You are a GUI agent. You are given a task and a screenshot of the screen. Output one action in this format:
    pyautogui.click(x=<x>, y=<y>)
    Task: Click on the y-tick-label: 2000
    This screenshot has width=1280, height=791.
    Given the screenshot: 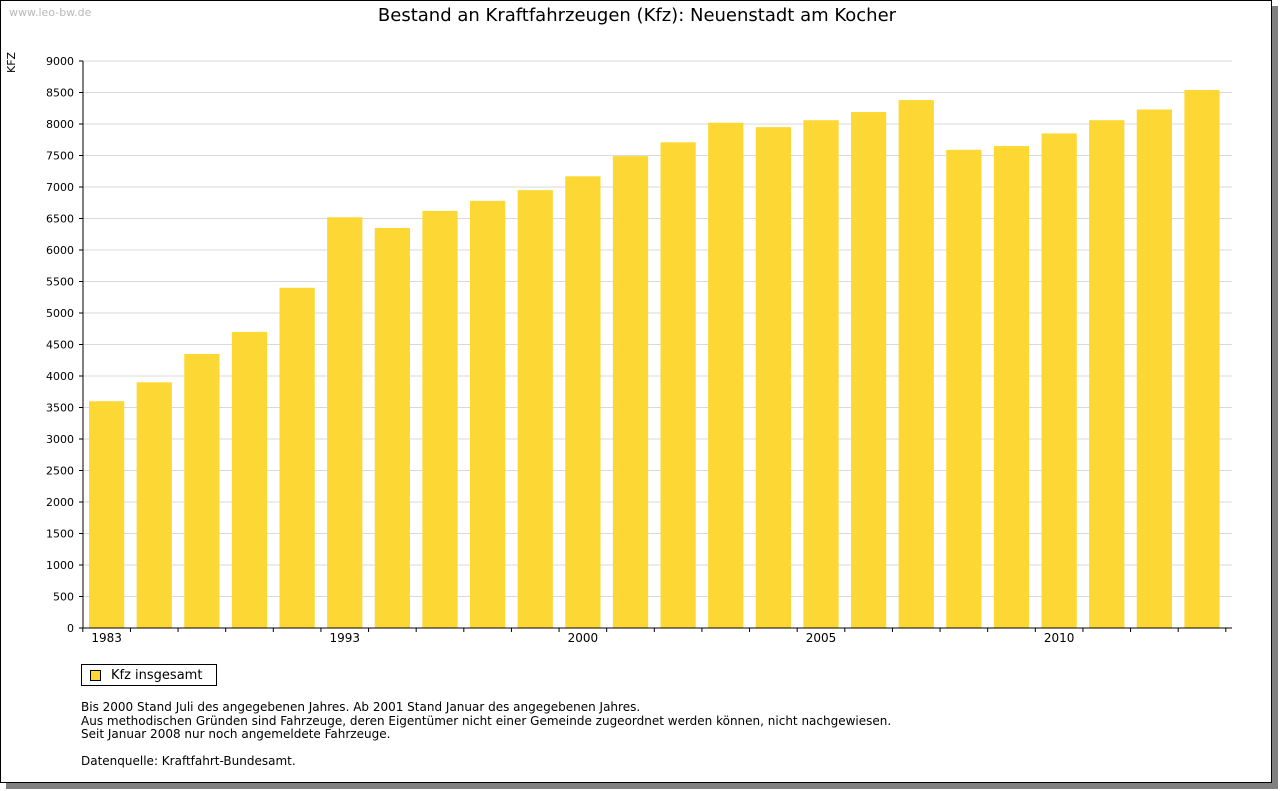 What is the action you would take?
    pyautogui.click(x=60, y=502)
    